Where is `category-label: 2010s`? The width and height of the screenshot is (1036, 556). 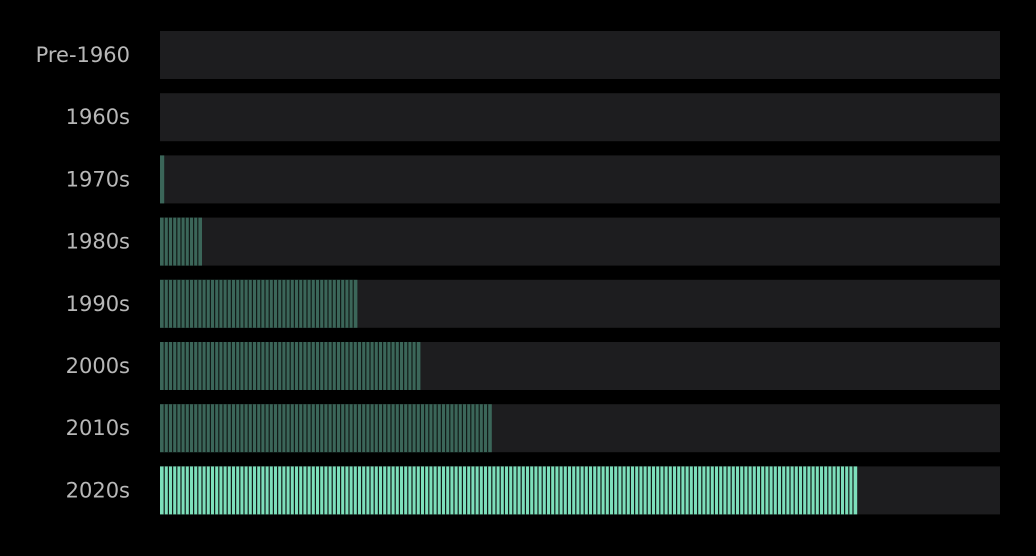 category-label: 2010s is located at coordinates (98, 428).